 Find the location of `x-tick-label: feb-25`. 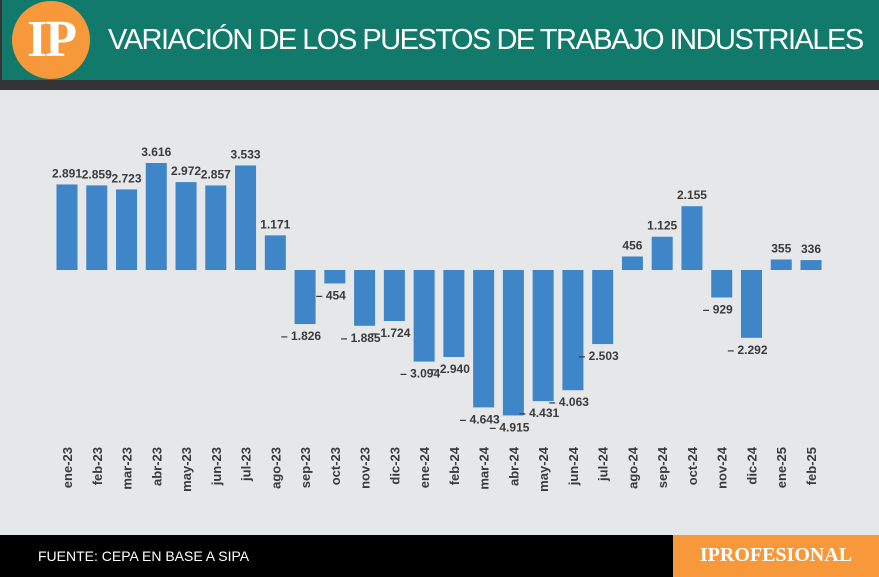

x-tick-label: feb-25 is located at coordinates (811, 466).